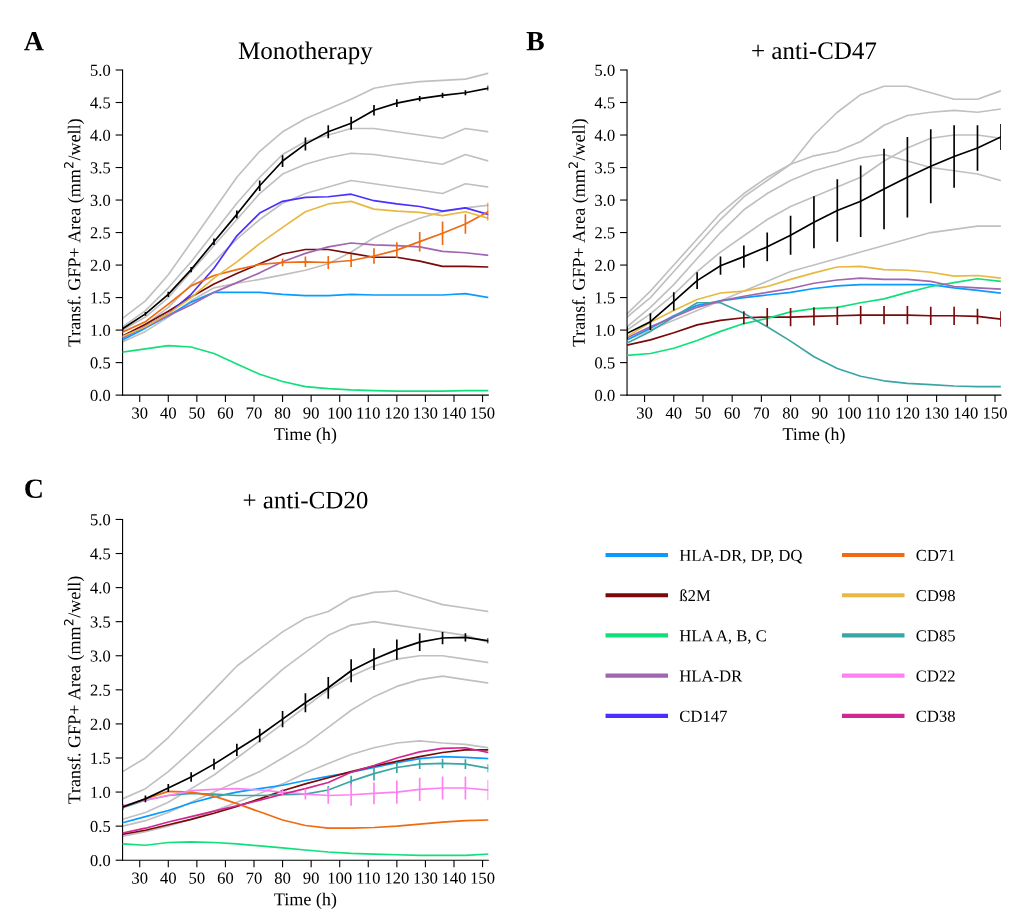  Describe the element at coordinates (695, 595) in the screenshot. I see `legend-label: ß2M` at that location.